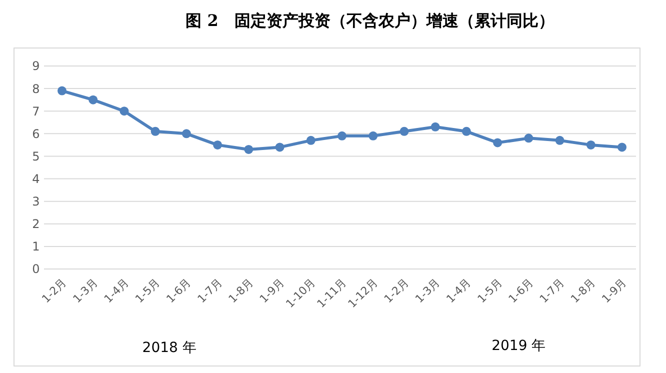 Image resolution: width=666 pixels, height=373 pixels. What do you see at coordinates (36, 179) in the screenshot?
I see `y-tick-label: 4` at bounding box center [36, 179].